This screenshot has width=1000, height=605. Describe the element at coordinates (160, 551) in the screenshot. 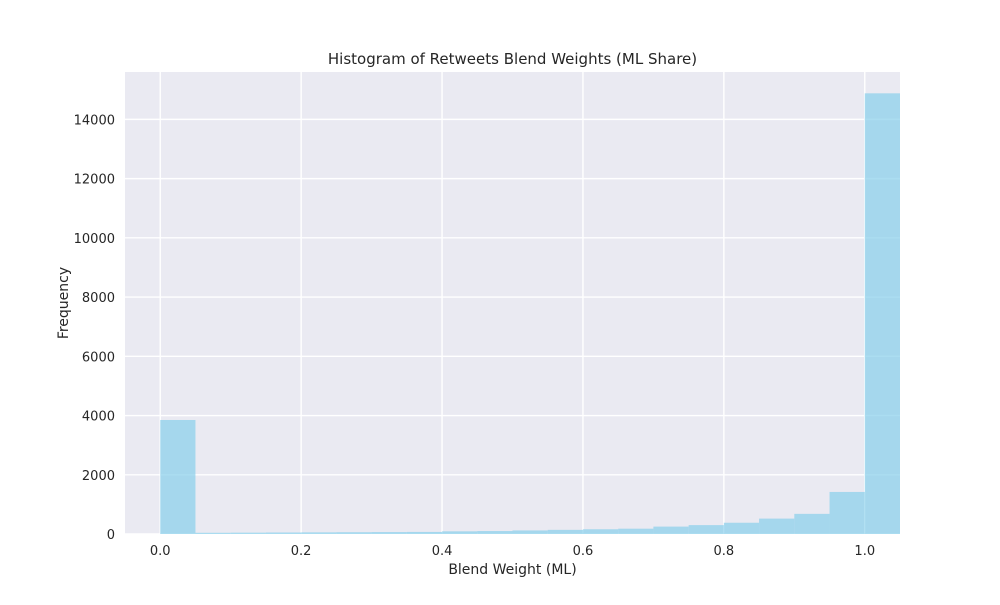

I see `x-tick-label: 0.0` at that location.